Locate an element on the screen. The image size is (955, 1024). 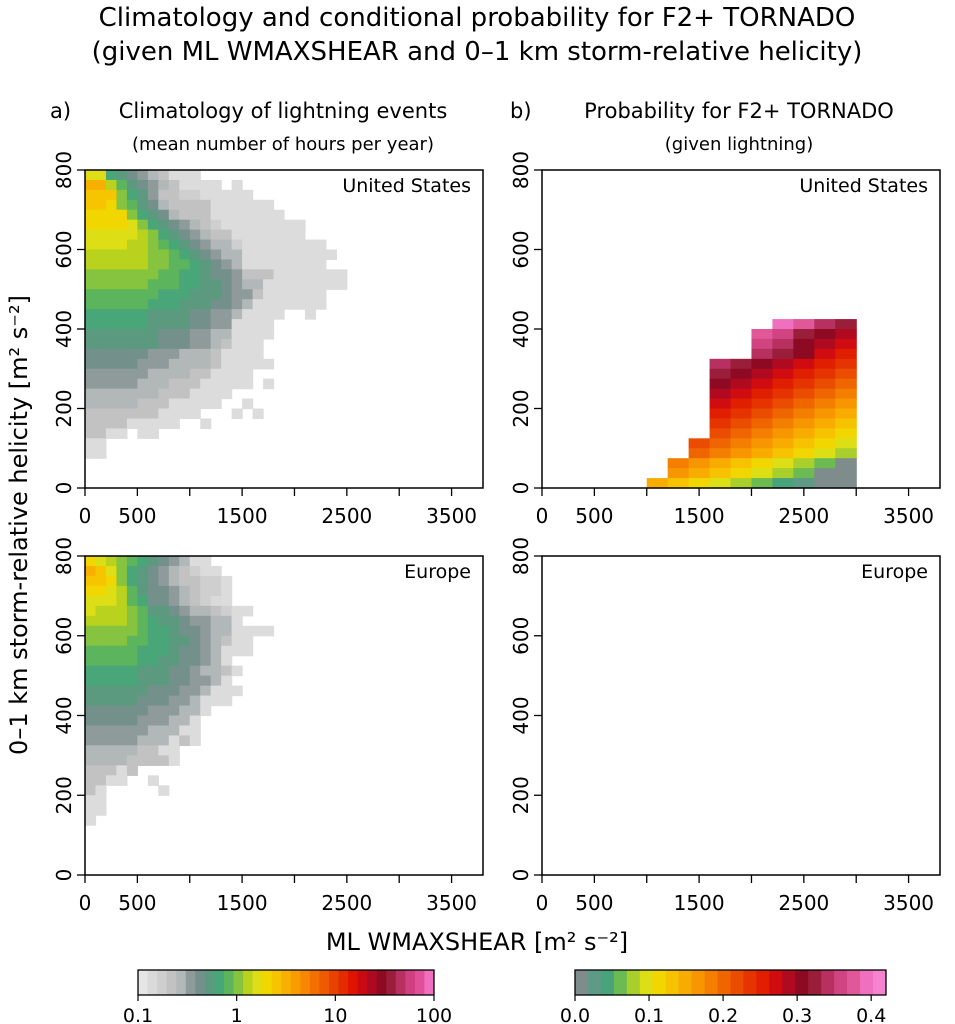
colorbar-frame is located at coordinates (286, 982).